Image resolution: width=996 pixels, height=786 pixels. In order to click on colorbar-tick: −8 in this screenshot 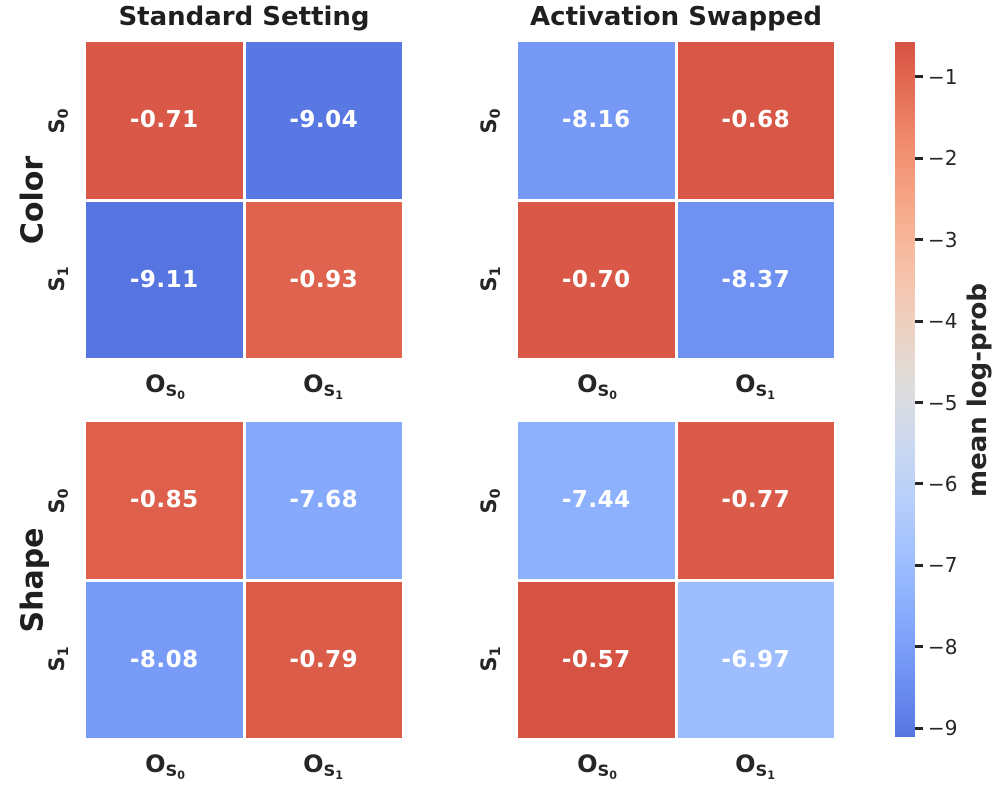, I will do `click(936, 647)`.